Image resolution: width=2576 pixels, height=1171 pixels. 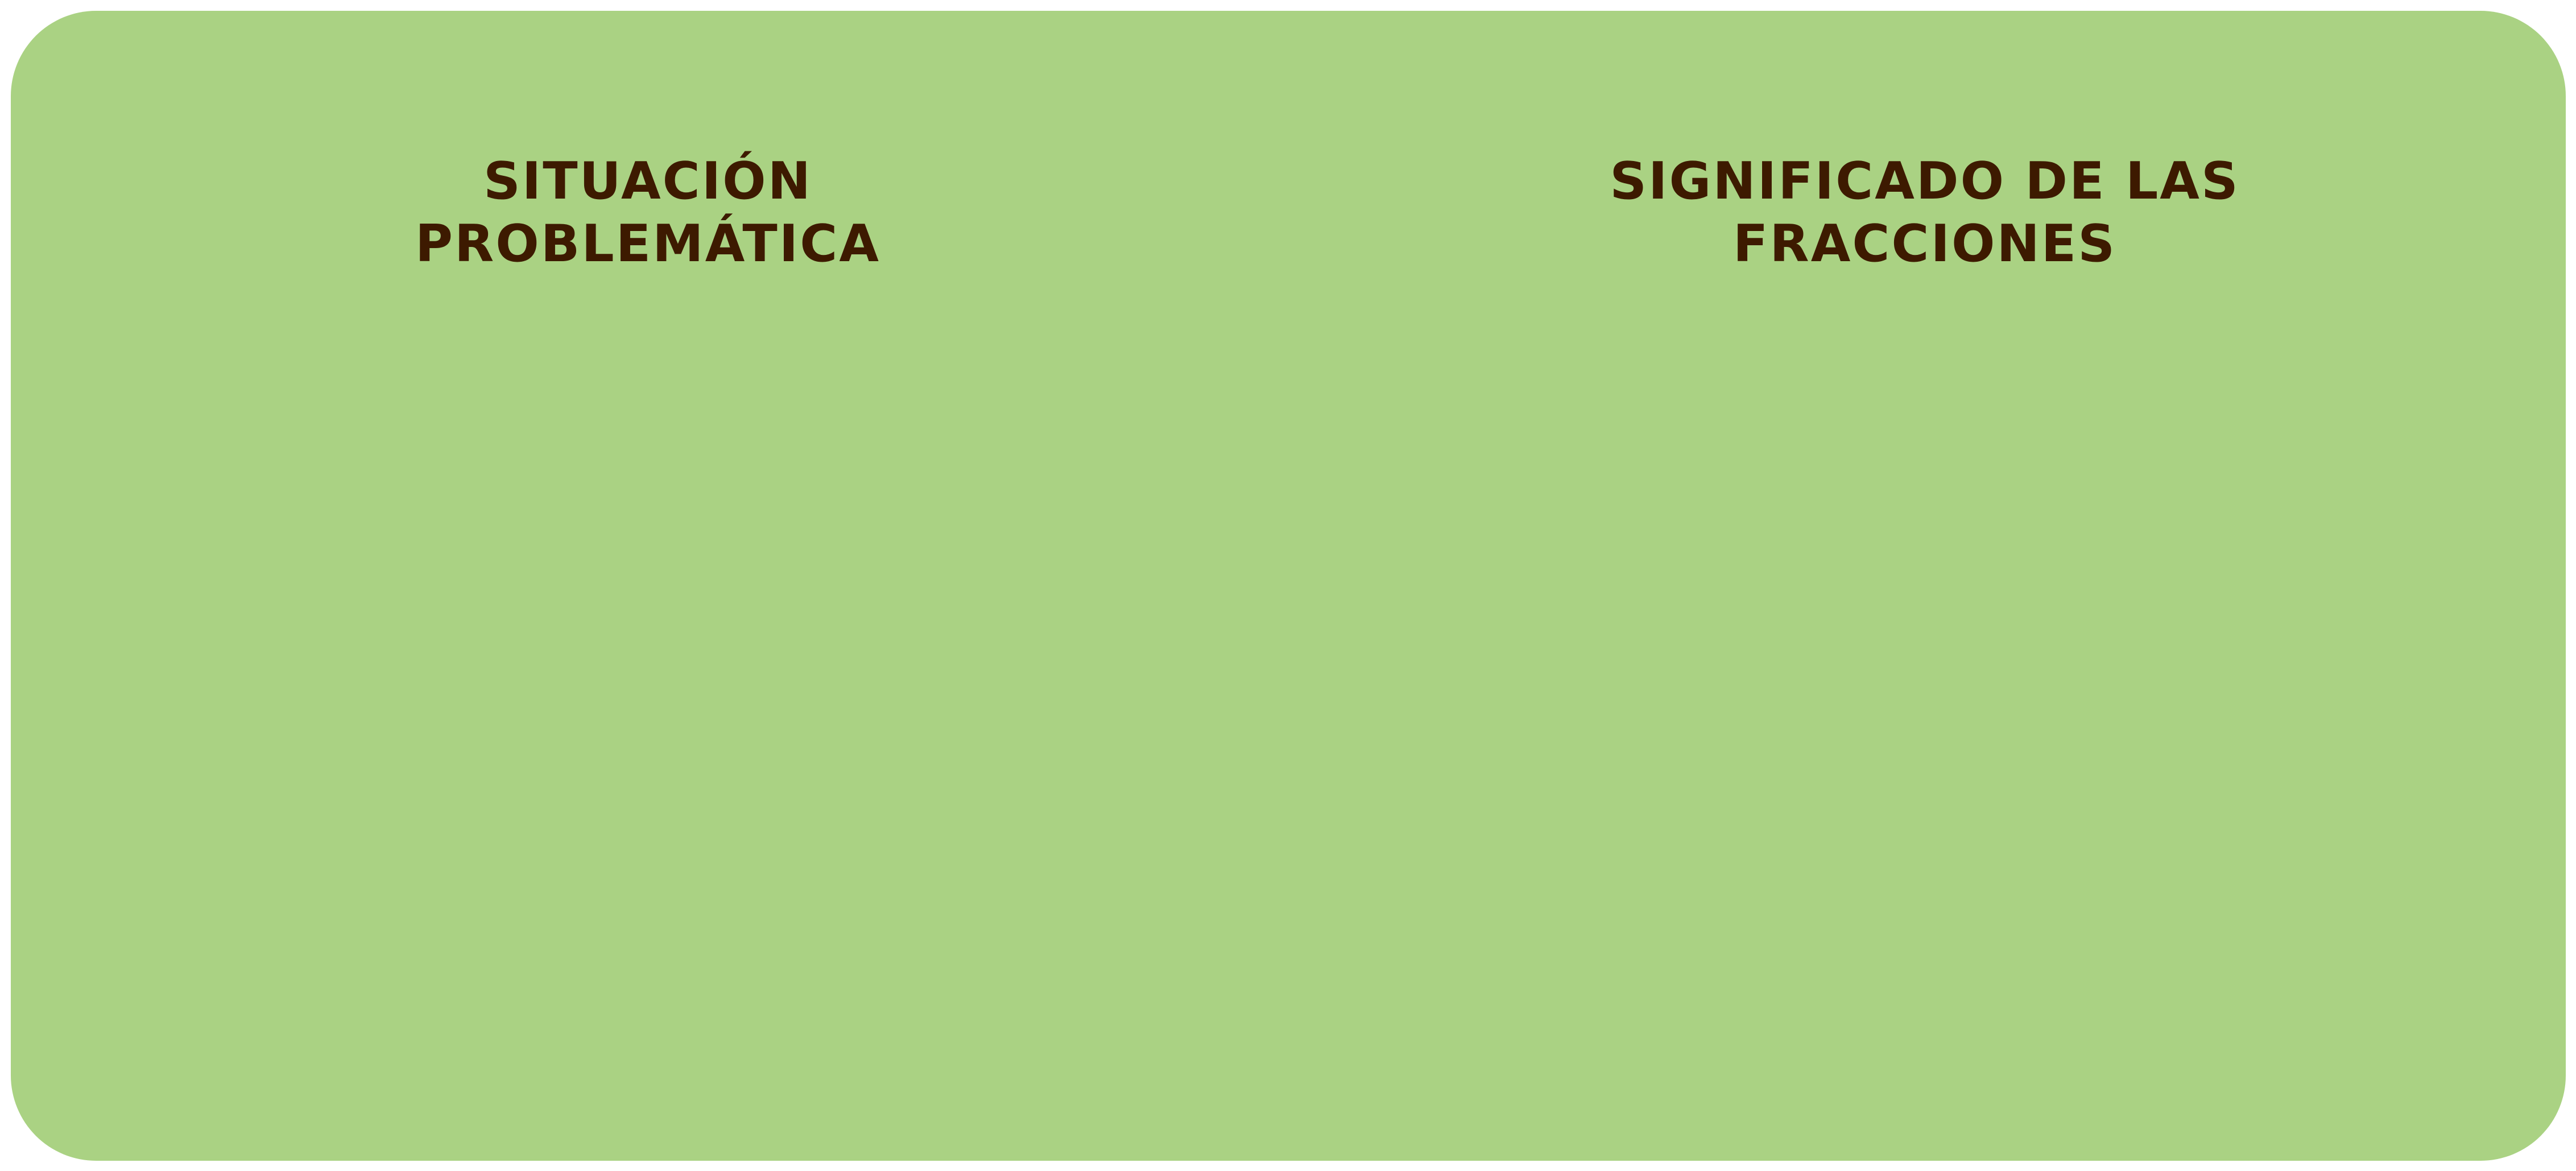 What do you see at coordinates (648, 212) in the screenshot?
I see `situacion-problematica-heading: SITUACIÓN PROBLEMÁTICA` at bounding box center [648, 212].